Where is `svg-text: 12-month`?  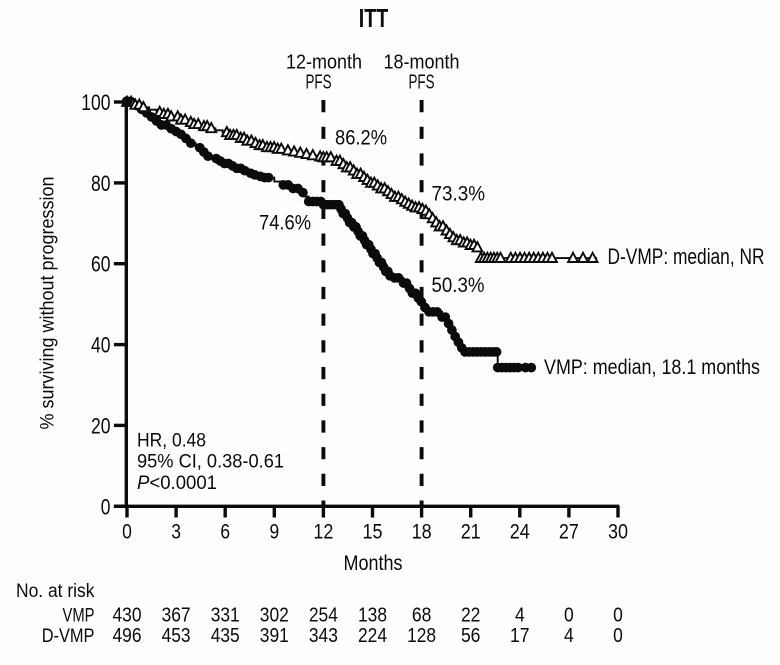
svg-text: 12-month is located at coordinates (324, 62).